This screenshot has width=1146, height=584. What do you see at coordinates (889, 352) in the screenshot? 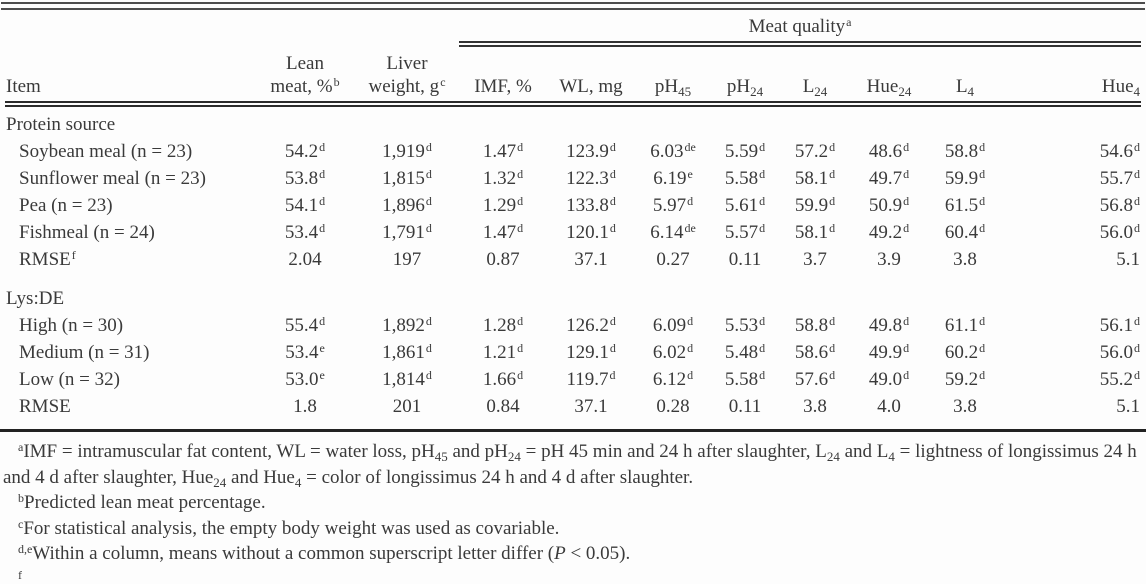
I see `value-cell: 49.9d` at bounding box center [889, 352].